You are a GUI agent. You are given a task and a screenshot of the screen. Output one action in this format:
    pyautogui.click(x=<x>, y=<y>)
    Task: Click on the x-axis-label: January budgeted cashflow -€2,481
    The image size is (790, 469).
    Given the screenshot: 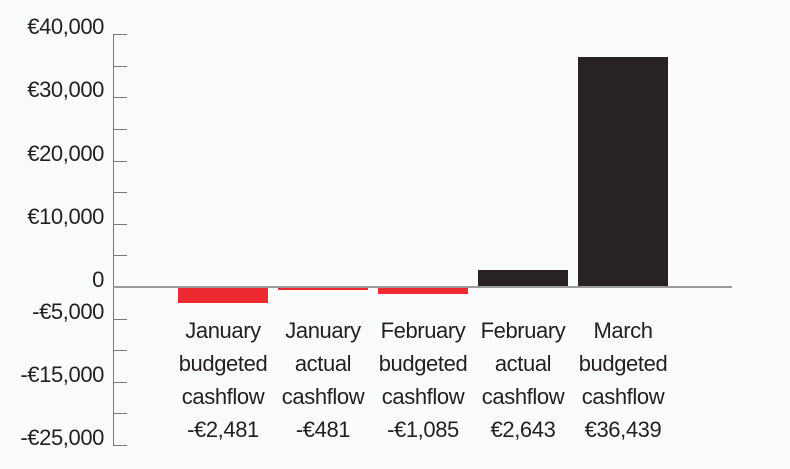 What is the action you would take?
    pyautogui.click(x=223, y=380)
    